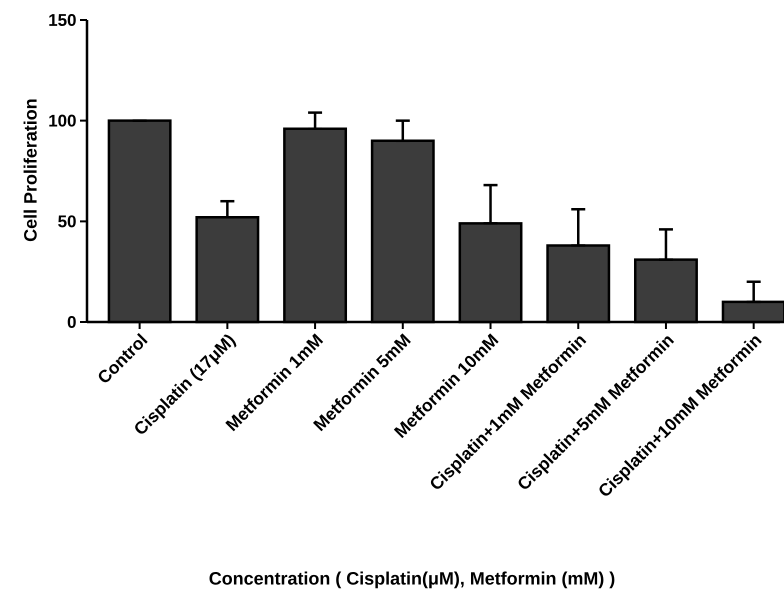 The image size is (784, 599). What do you see at coordinates (72, 322) in the screenshot?
I see `y-tick-label: 0` at bounding box center [72, 322].